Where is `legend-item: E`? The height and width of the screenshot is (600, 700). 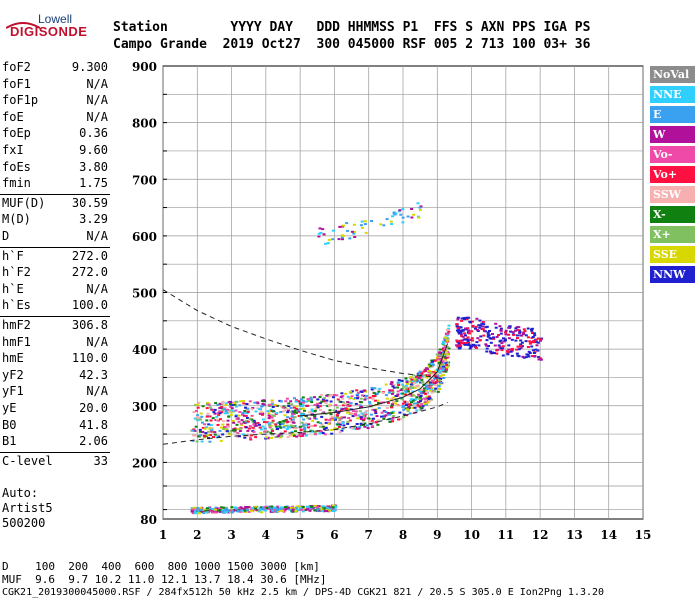 legend-item: E is located at coordinates (672, 114).